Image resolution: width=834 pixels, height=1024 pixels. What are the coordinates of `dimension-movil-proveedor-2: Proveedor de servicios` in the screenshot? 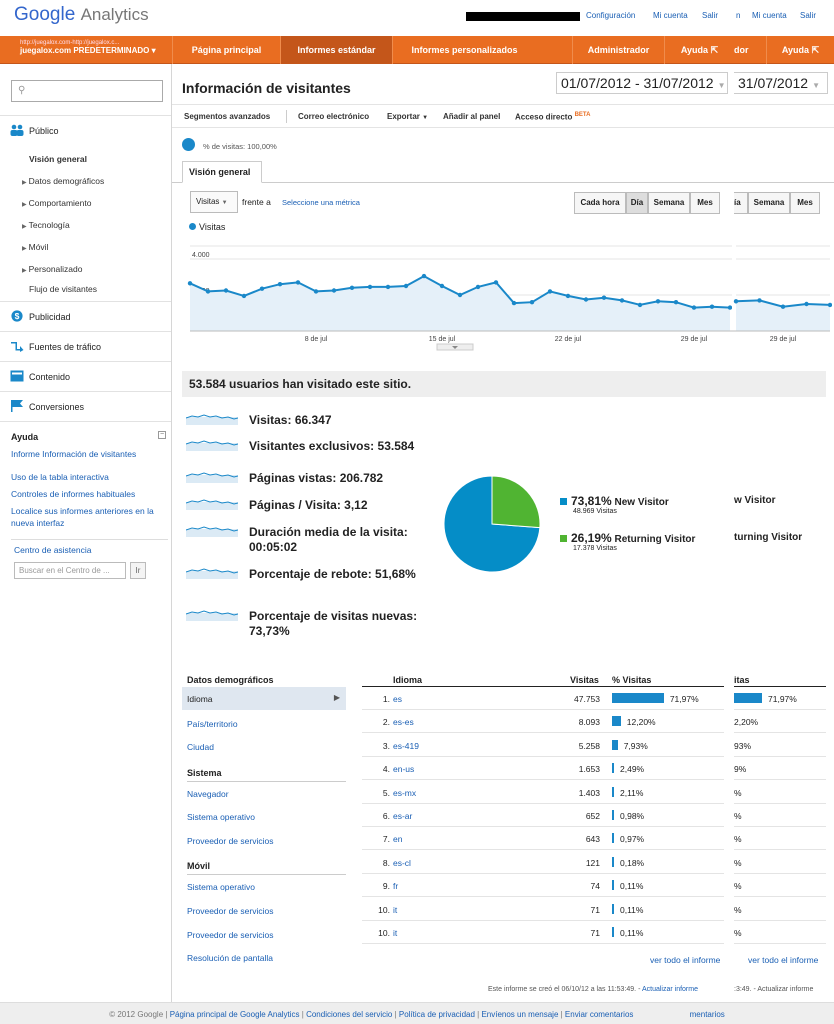 It's located at (230, 935).